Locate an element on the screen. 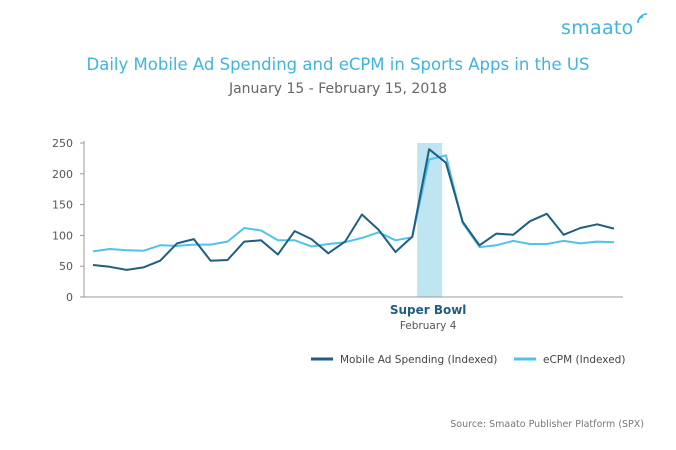 The height and width of the screenshot is (450, 676). y-tick-label: 250 is located at coordinates (62, 143).